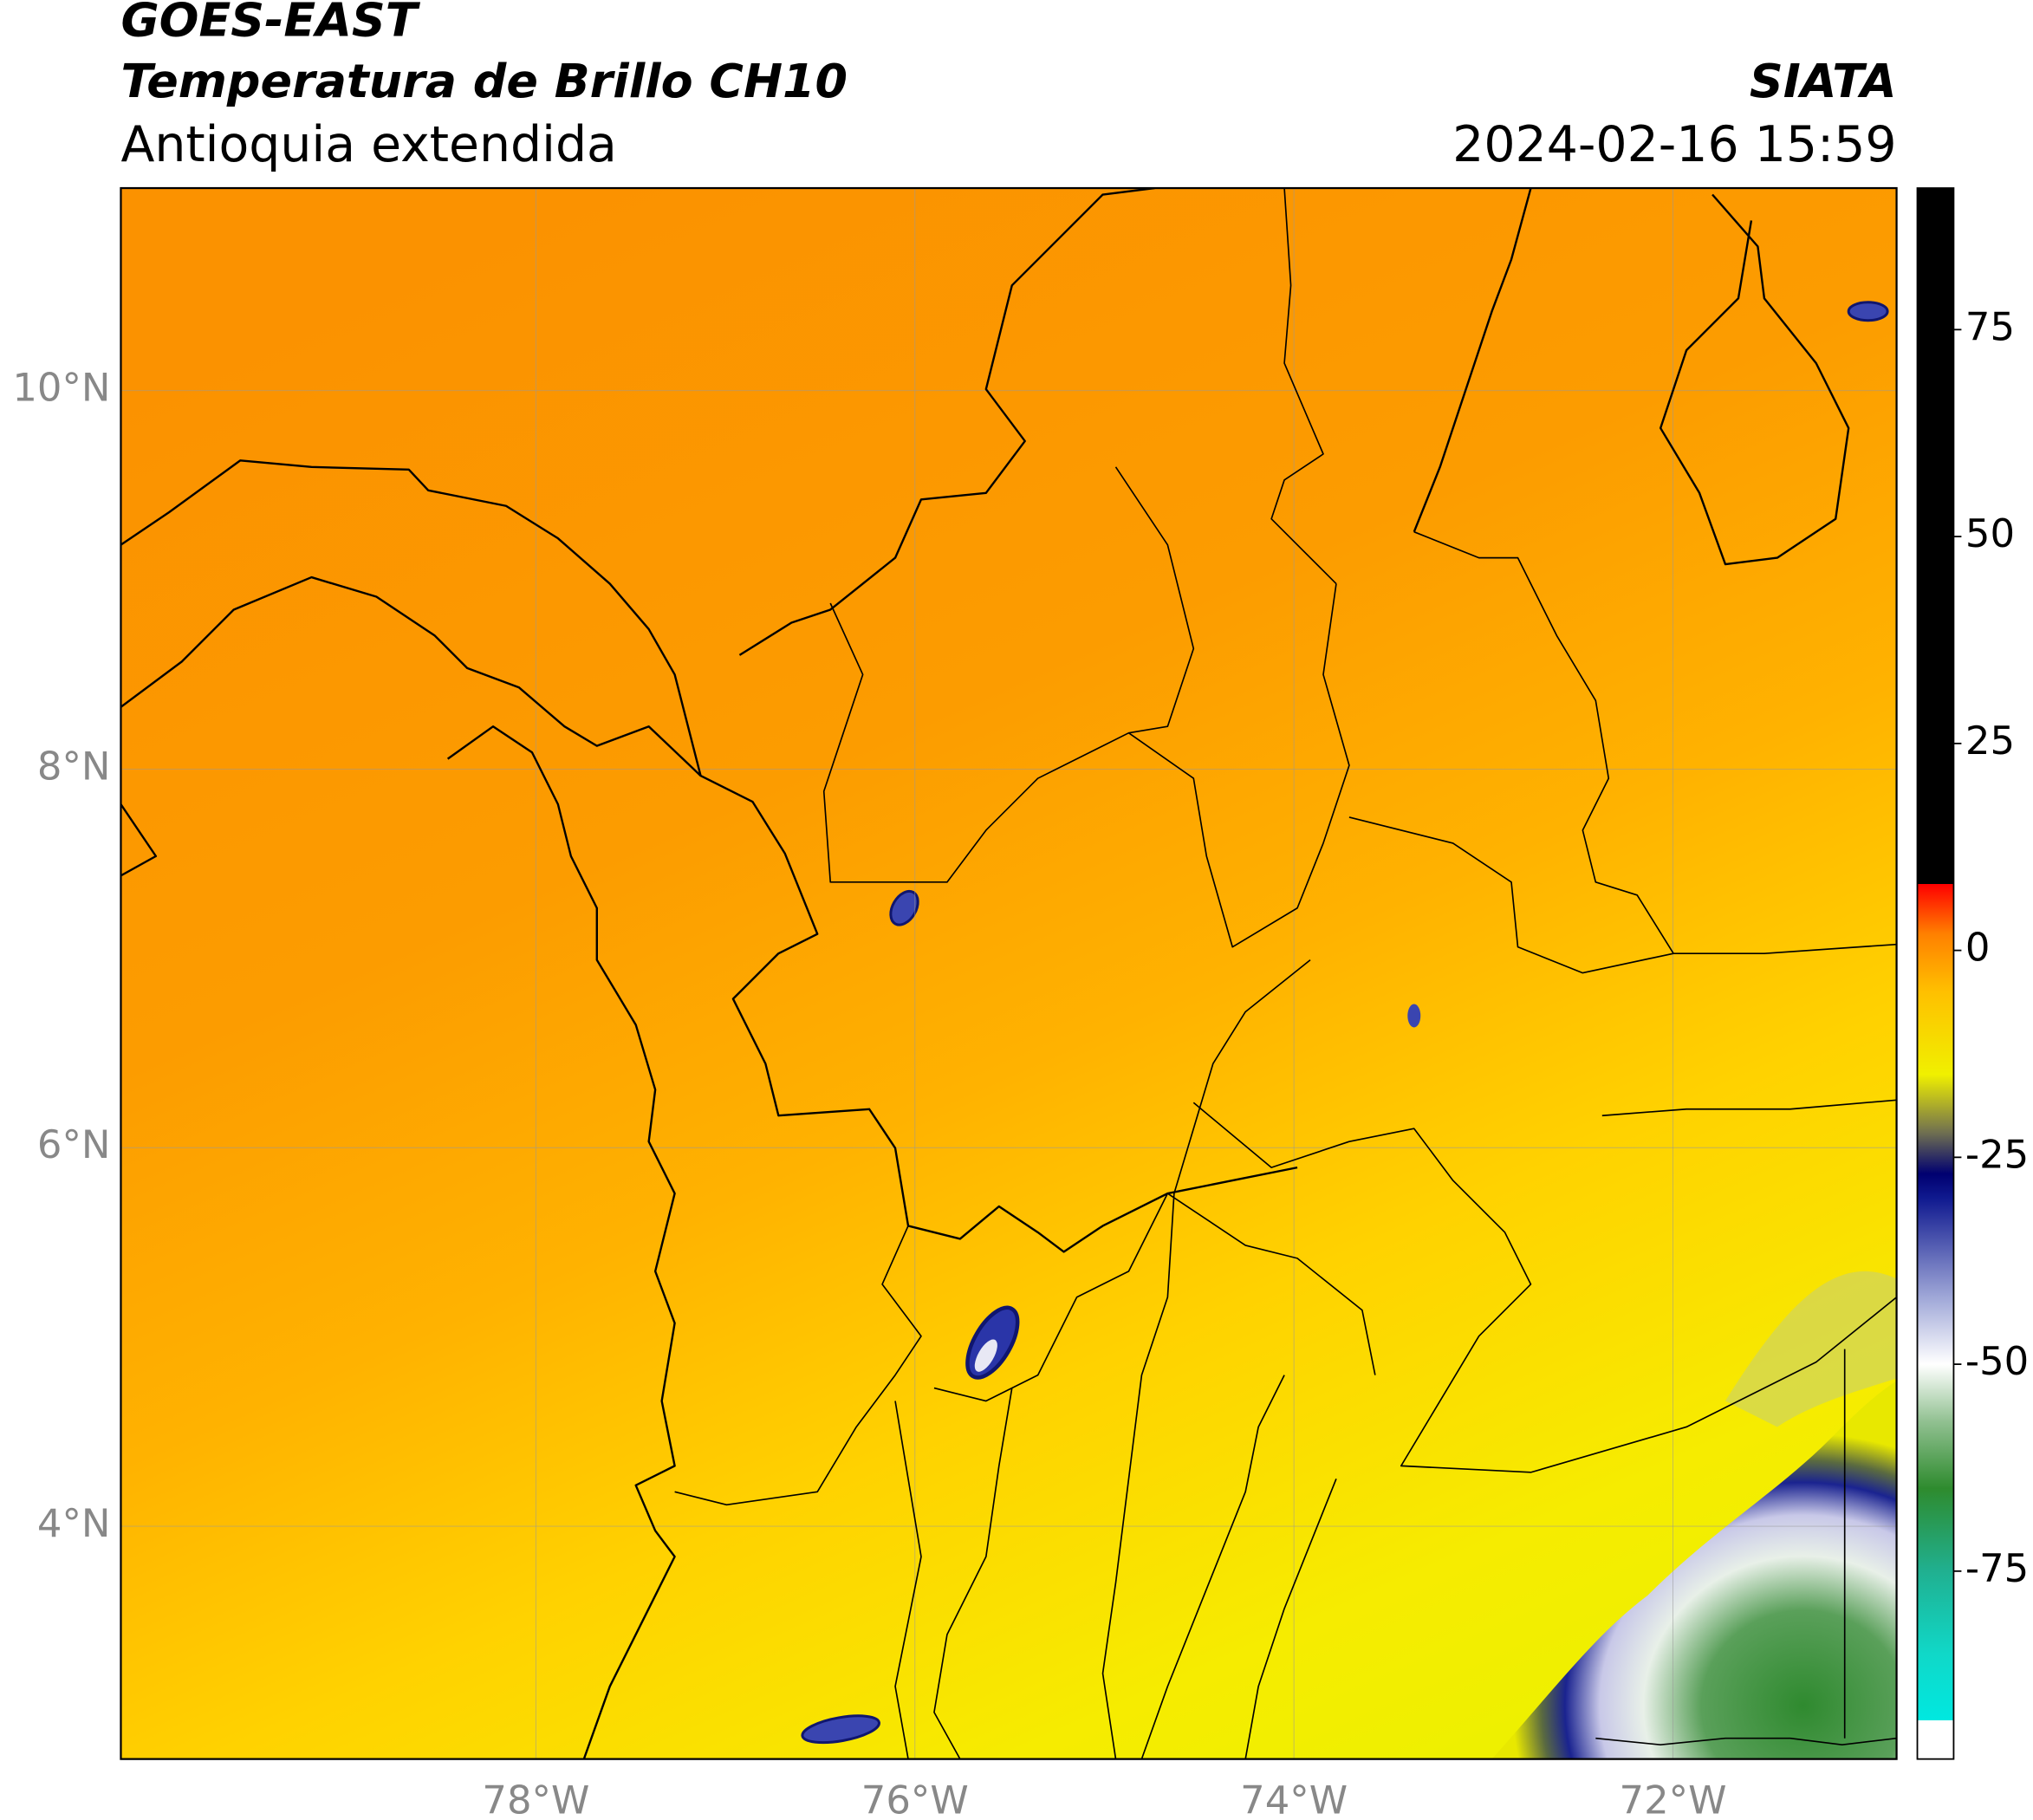 The image size is (2033, 1820). I want to click on cold-cloud-region, so click(1694, 1570).